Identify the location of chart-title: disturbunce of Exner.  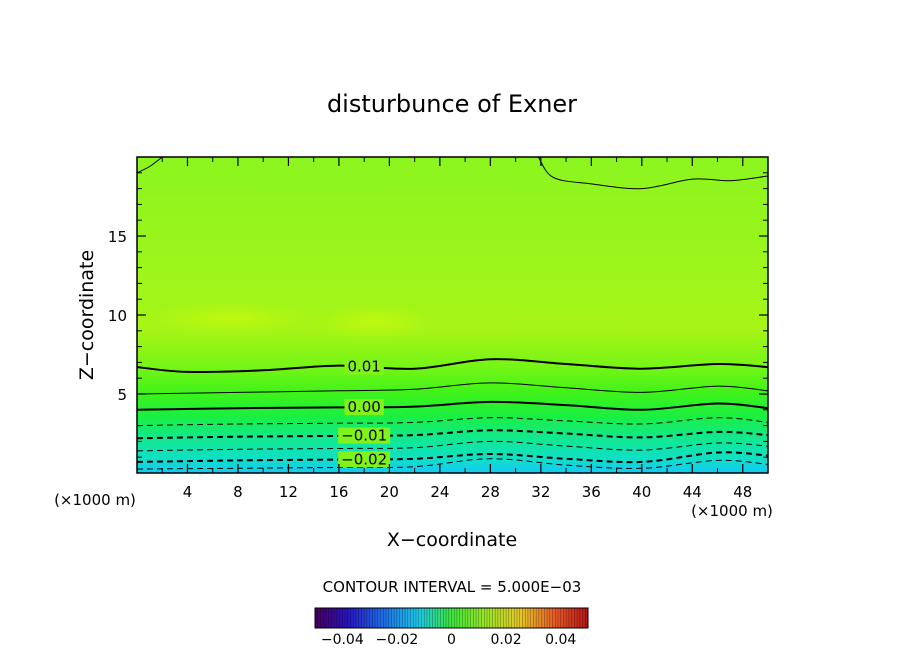
(452, 104).